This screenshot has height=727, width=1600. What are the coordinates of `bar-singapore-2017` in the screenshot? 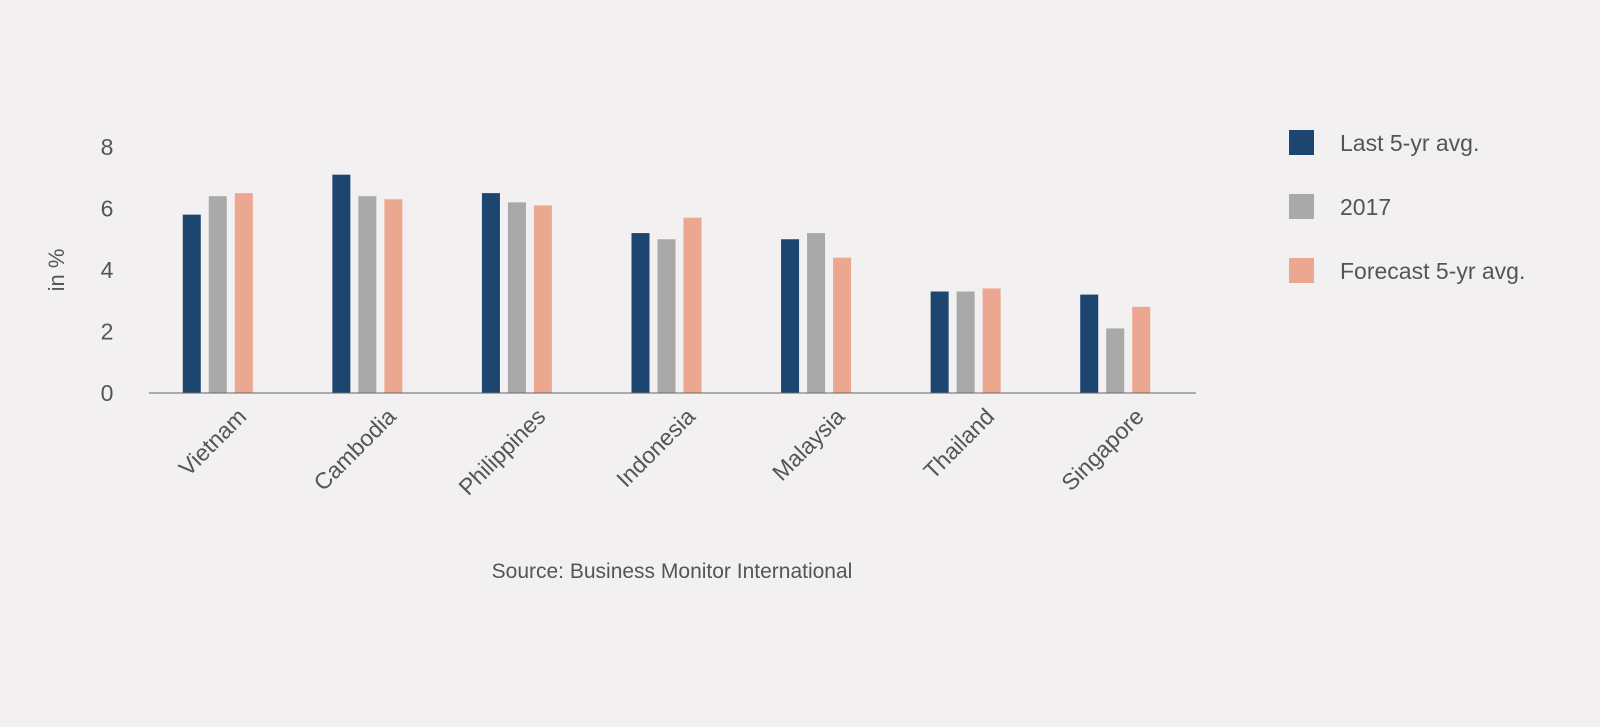 It's located at (1115, 360).